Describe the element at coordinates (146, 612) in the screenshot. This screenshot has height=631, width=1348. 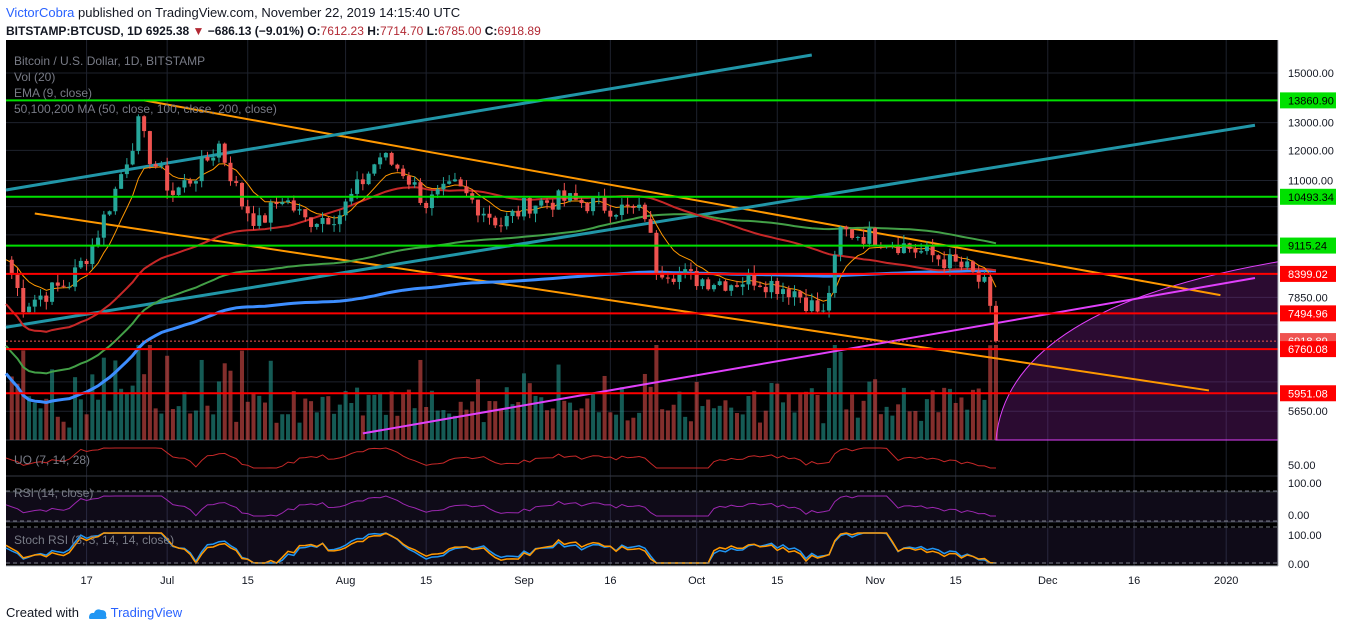
I see `tradingview-link: TradingView` at that location.